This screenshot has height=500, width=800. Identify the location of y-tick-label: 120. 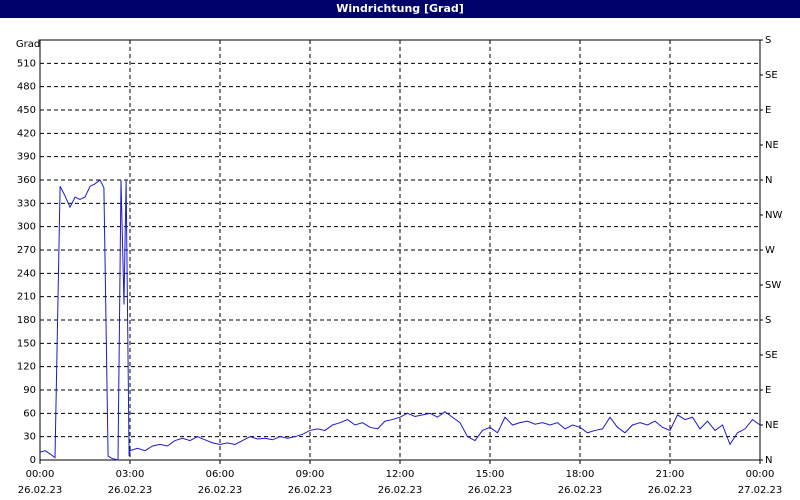
(26, 367).